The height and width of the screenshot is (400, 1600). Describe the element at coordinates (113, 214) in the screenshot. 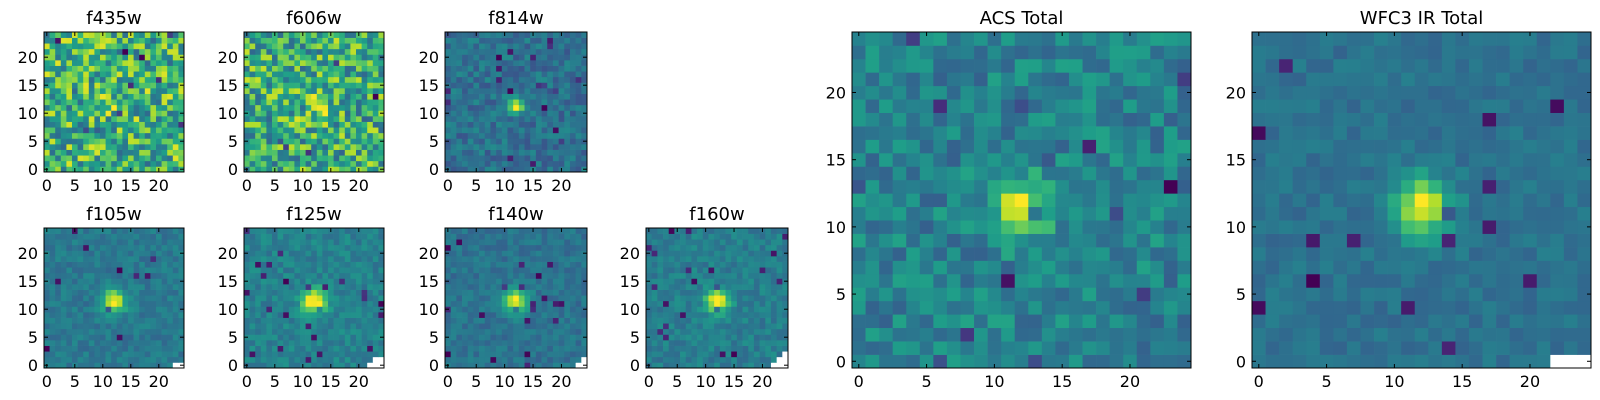

I see `panel-title: f105w` at that location.